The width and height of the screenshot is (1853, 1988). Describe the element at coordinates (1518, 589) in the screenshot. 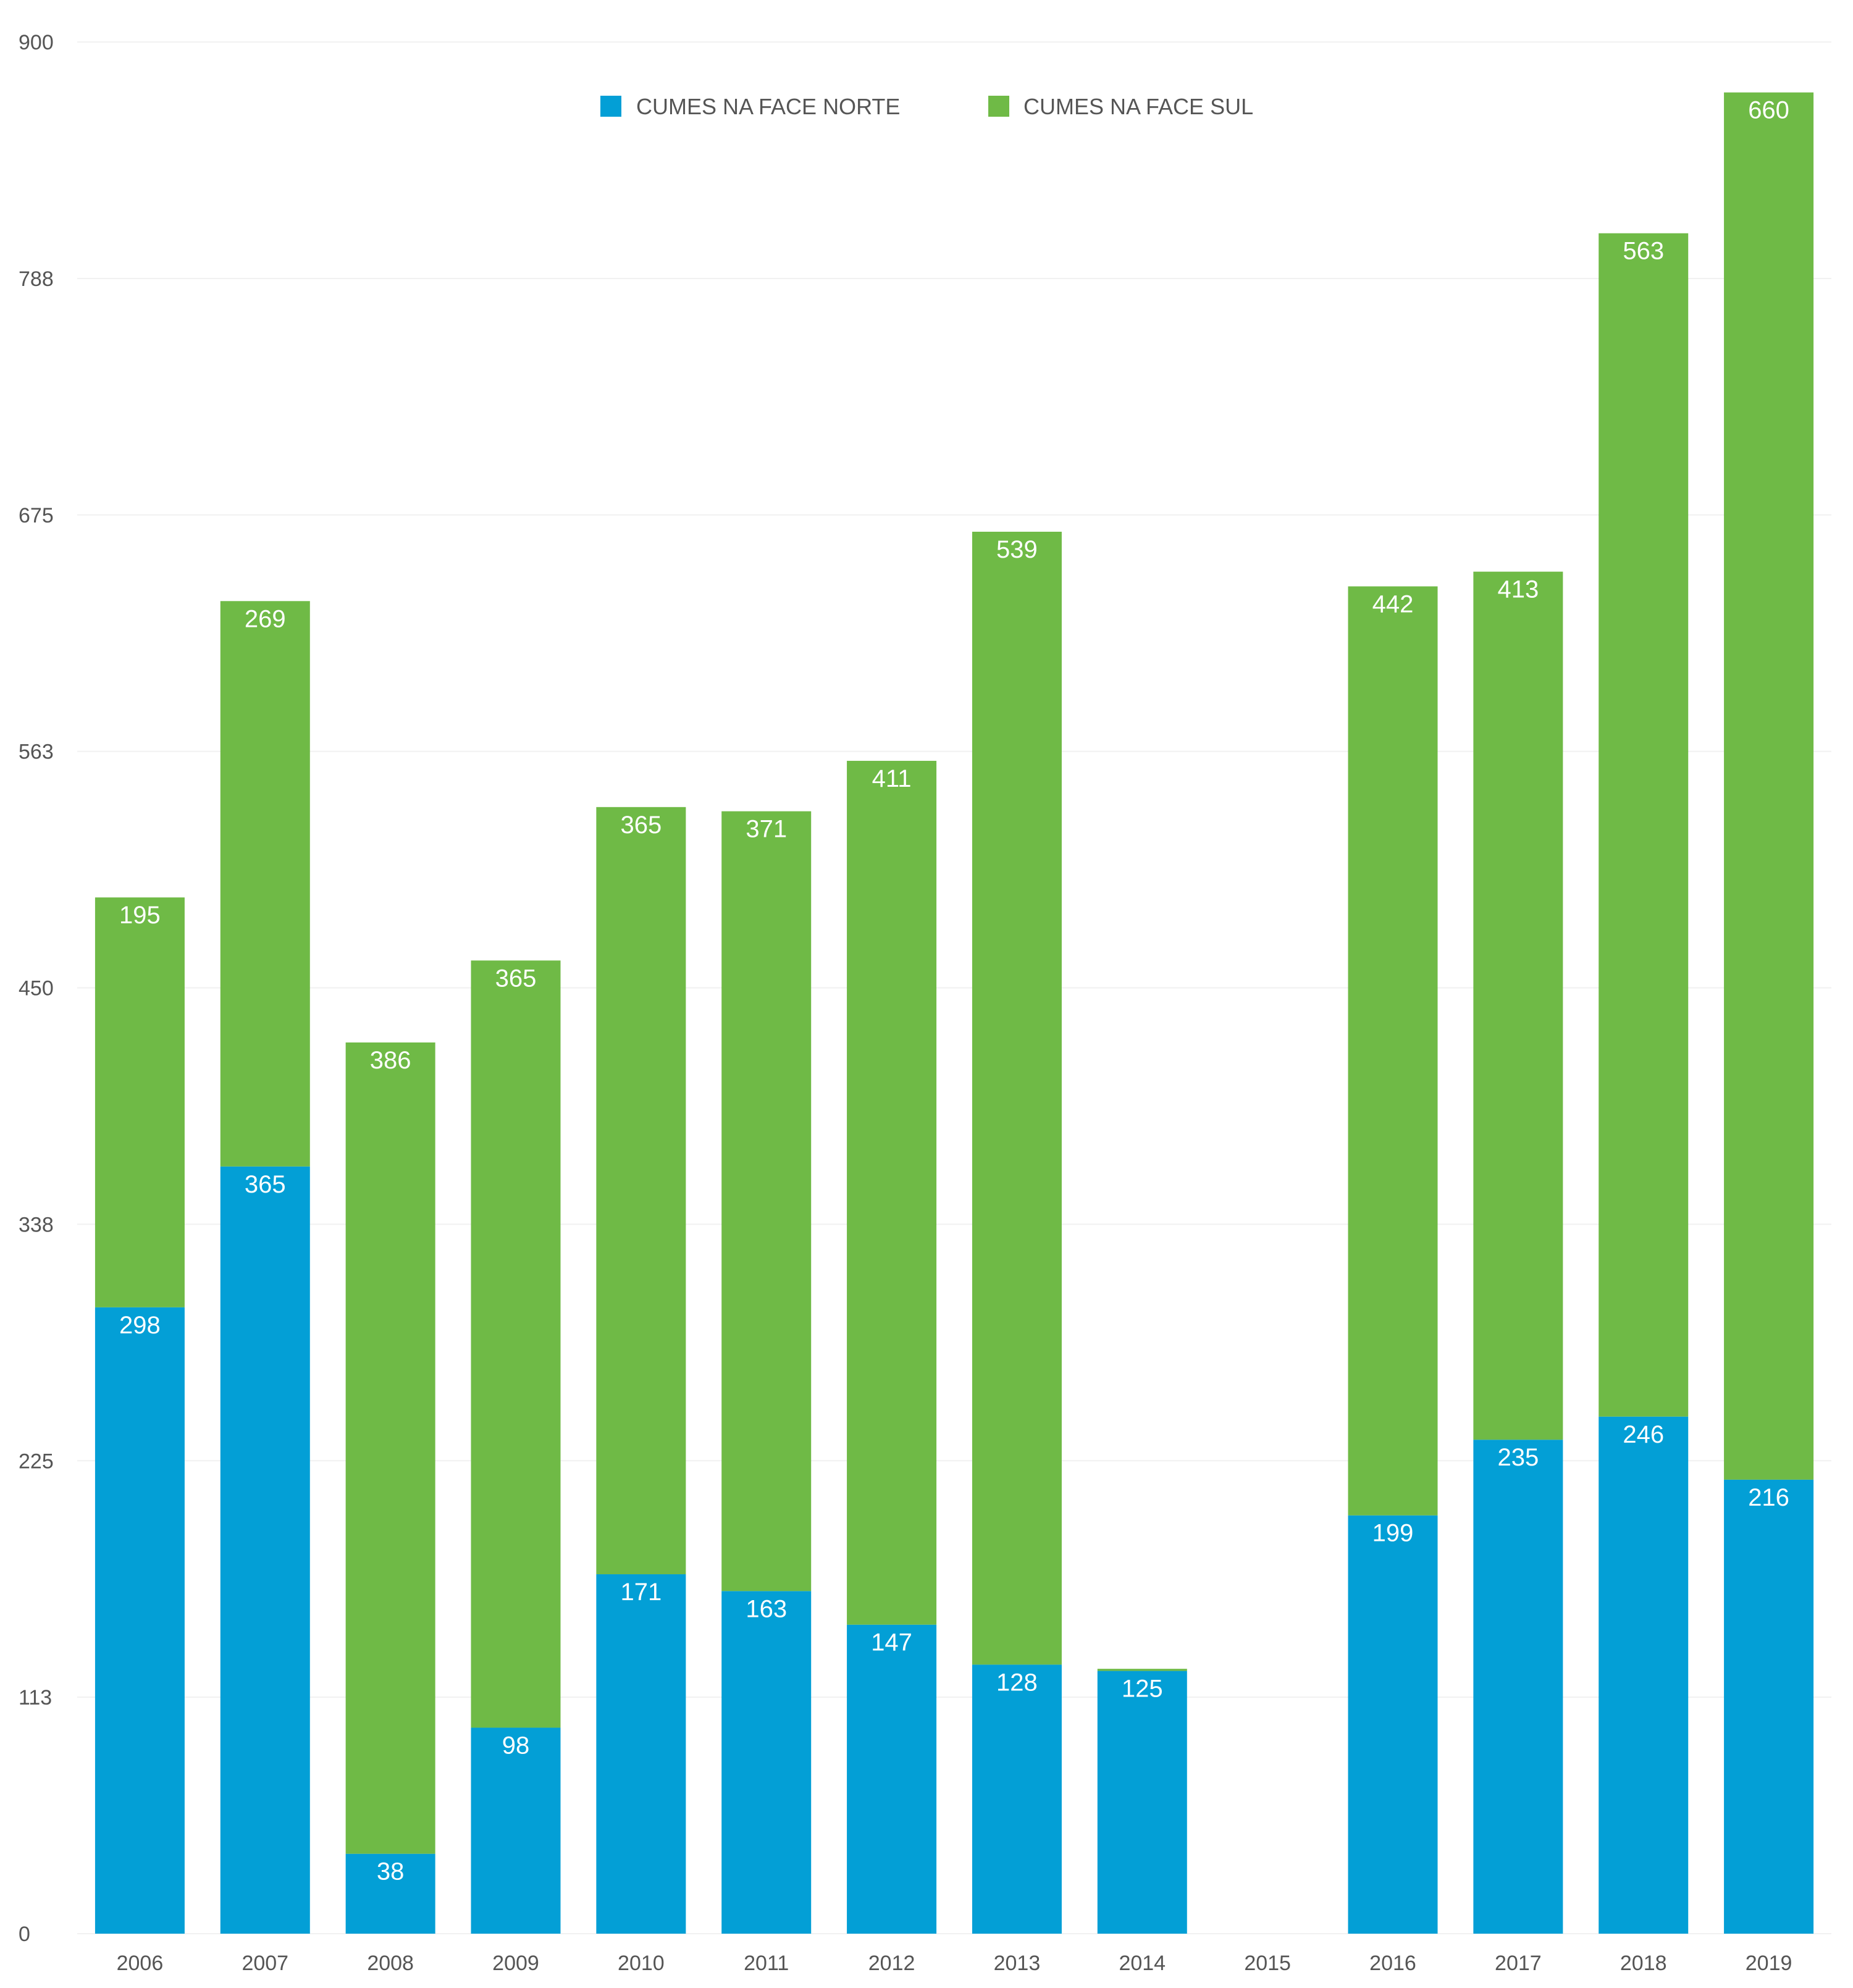

I see `data-label: 413` at that location.